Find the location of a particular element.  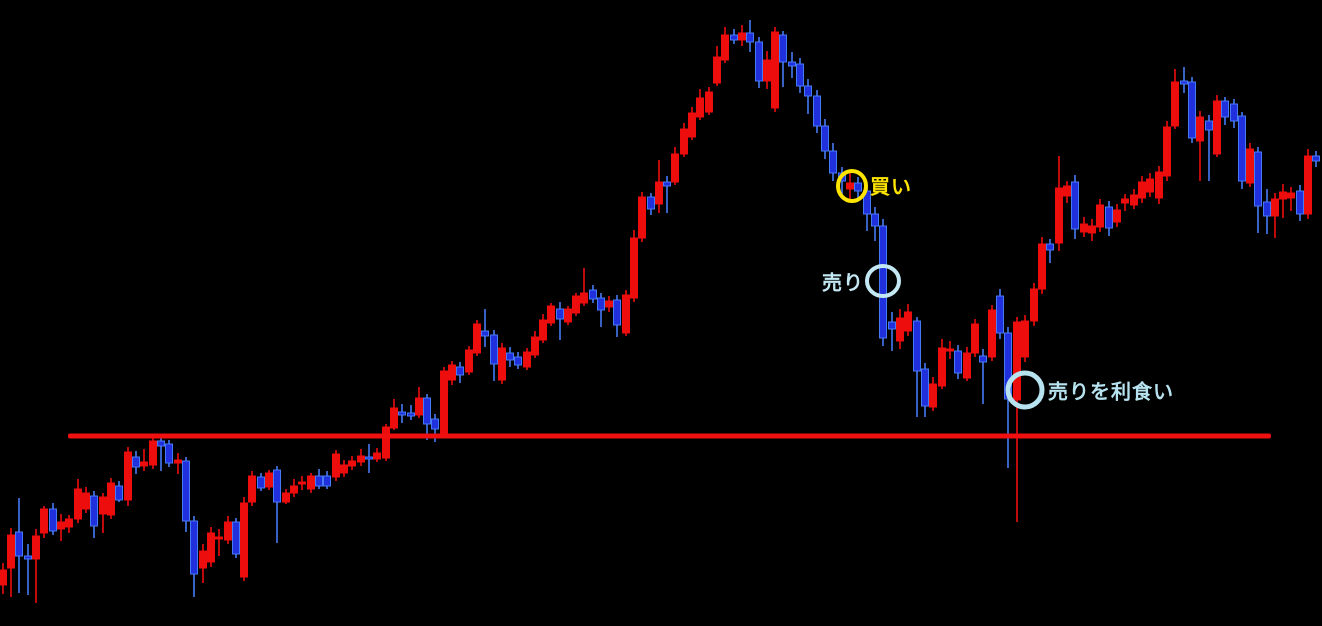

take-profit-label: 売りを利食い is located at coordinates (1111, 392).